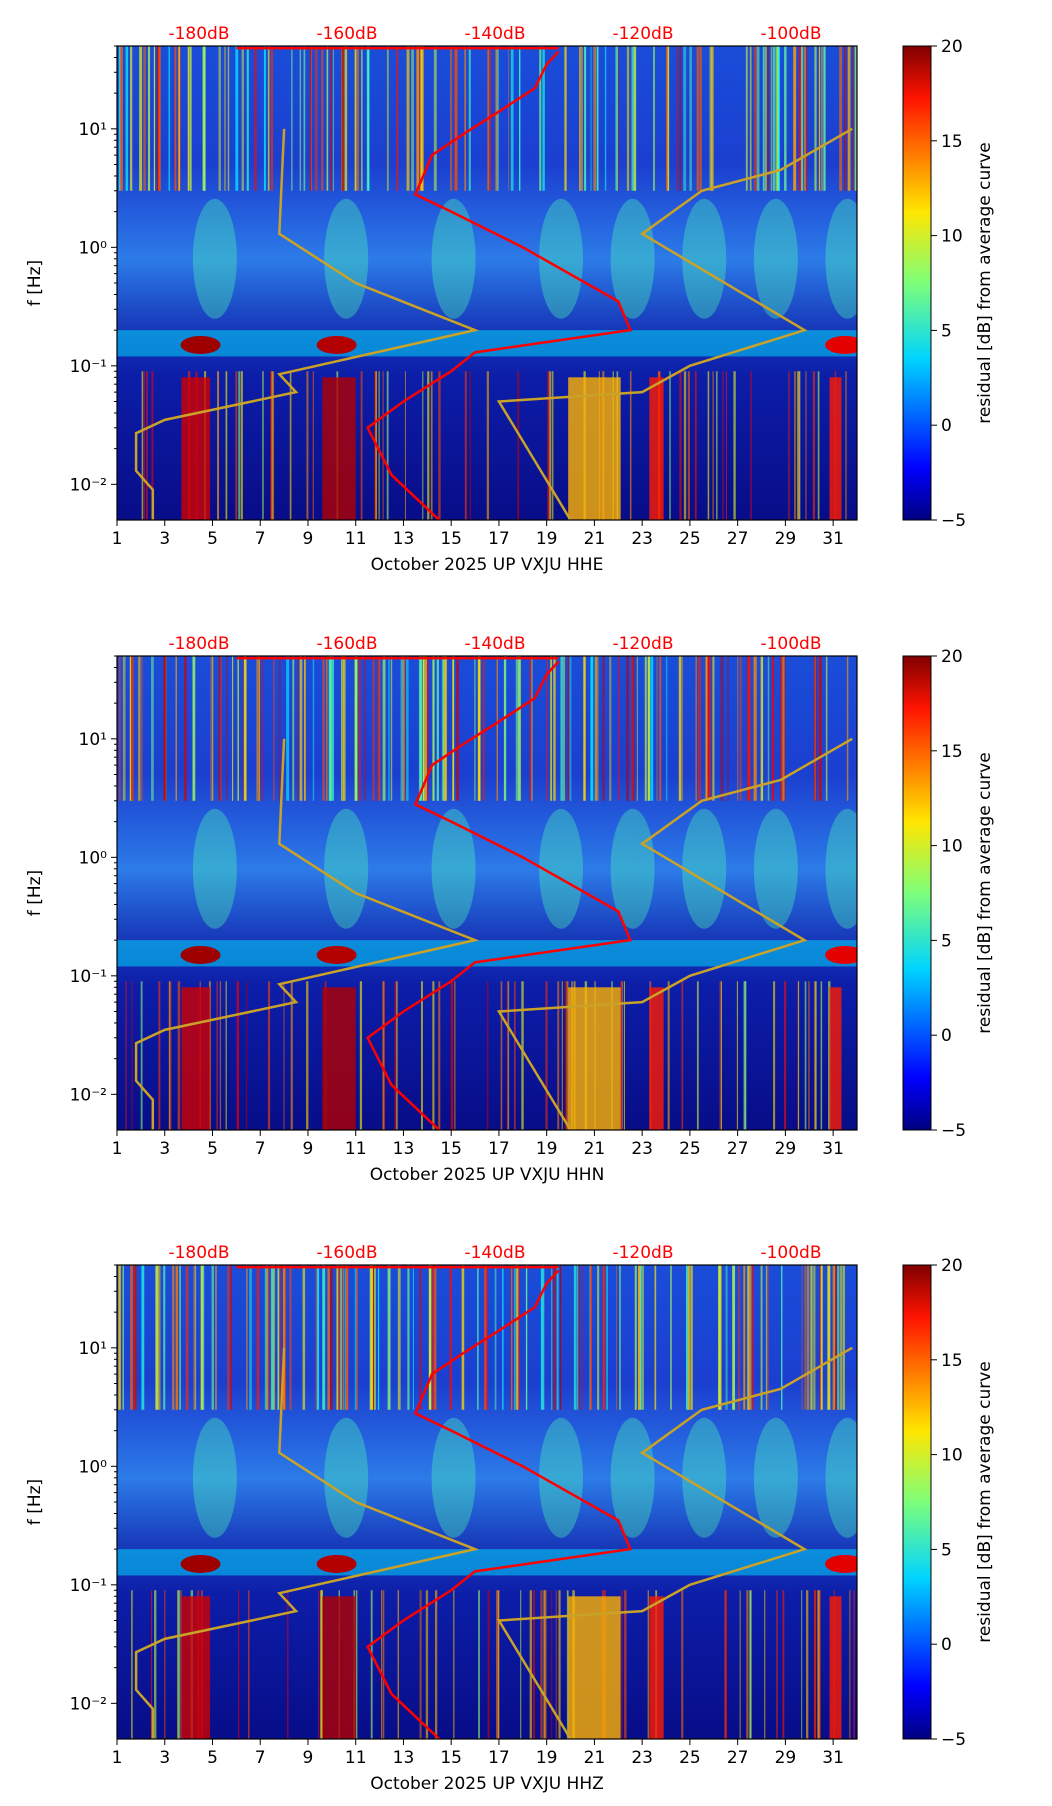 The height and width of the screenshot is (1806, 1052). I want to click on x-tick-label: 31, so click(833, 1149).